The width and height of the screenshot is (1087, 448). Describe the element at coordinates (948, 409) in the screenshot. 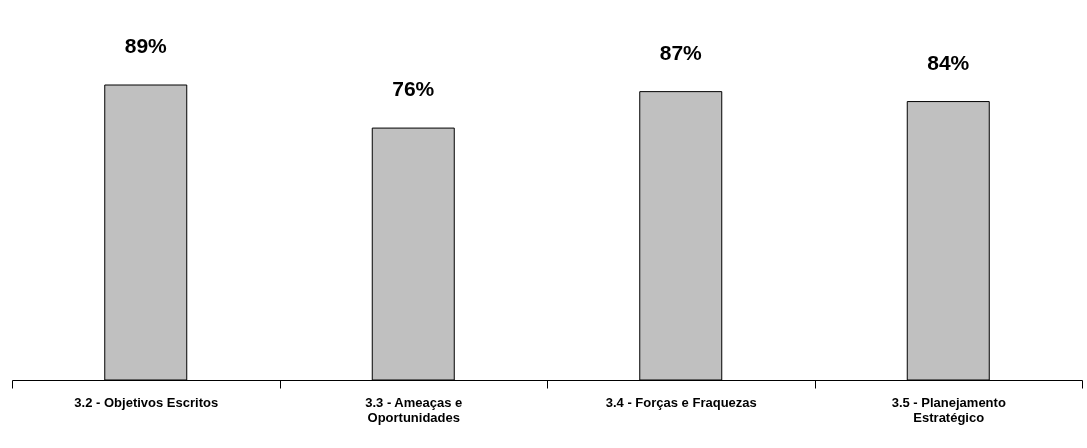

I see `x-tick-label: 3.5 - Planejamento Estratégico` at that location.